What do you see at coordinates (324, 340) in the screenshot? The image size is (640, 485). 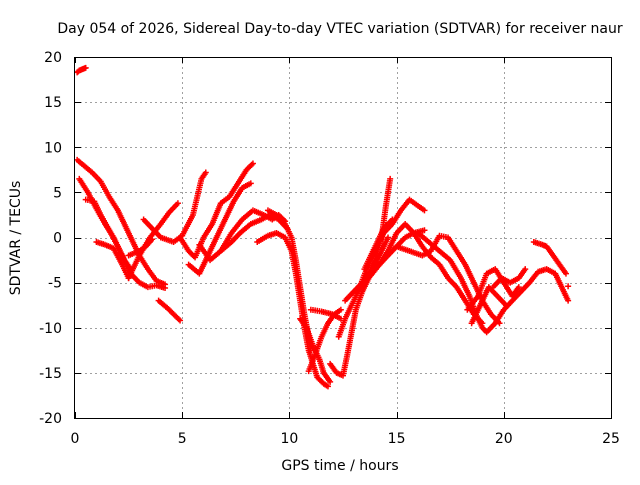 I see `series-arc-q` at bounding box center [324, 340].